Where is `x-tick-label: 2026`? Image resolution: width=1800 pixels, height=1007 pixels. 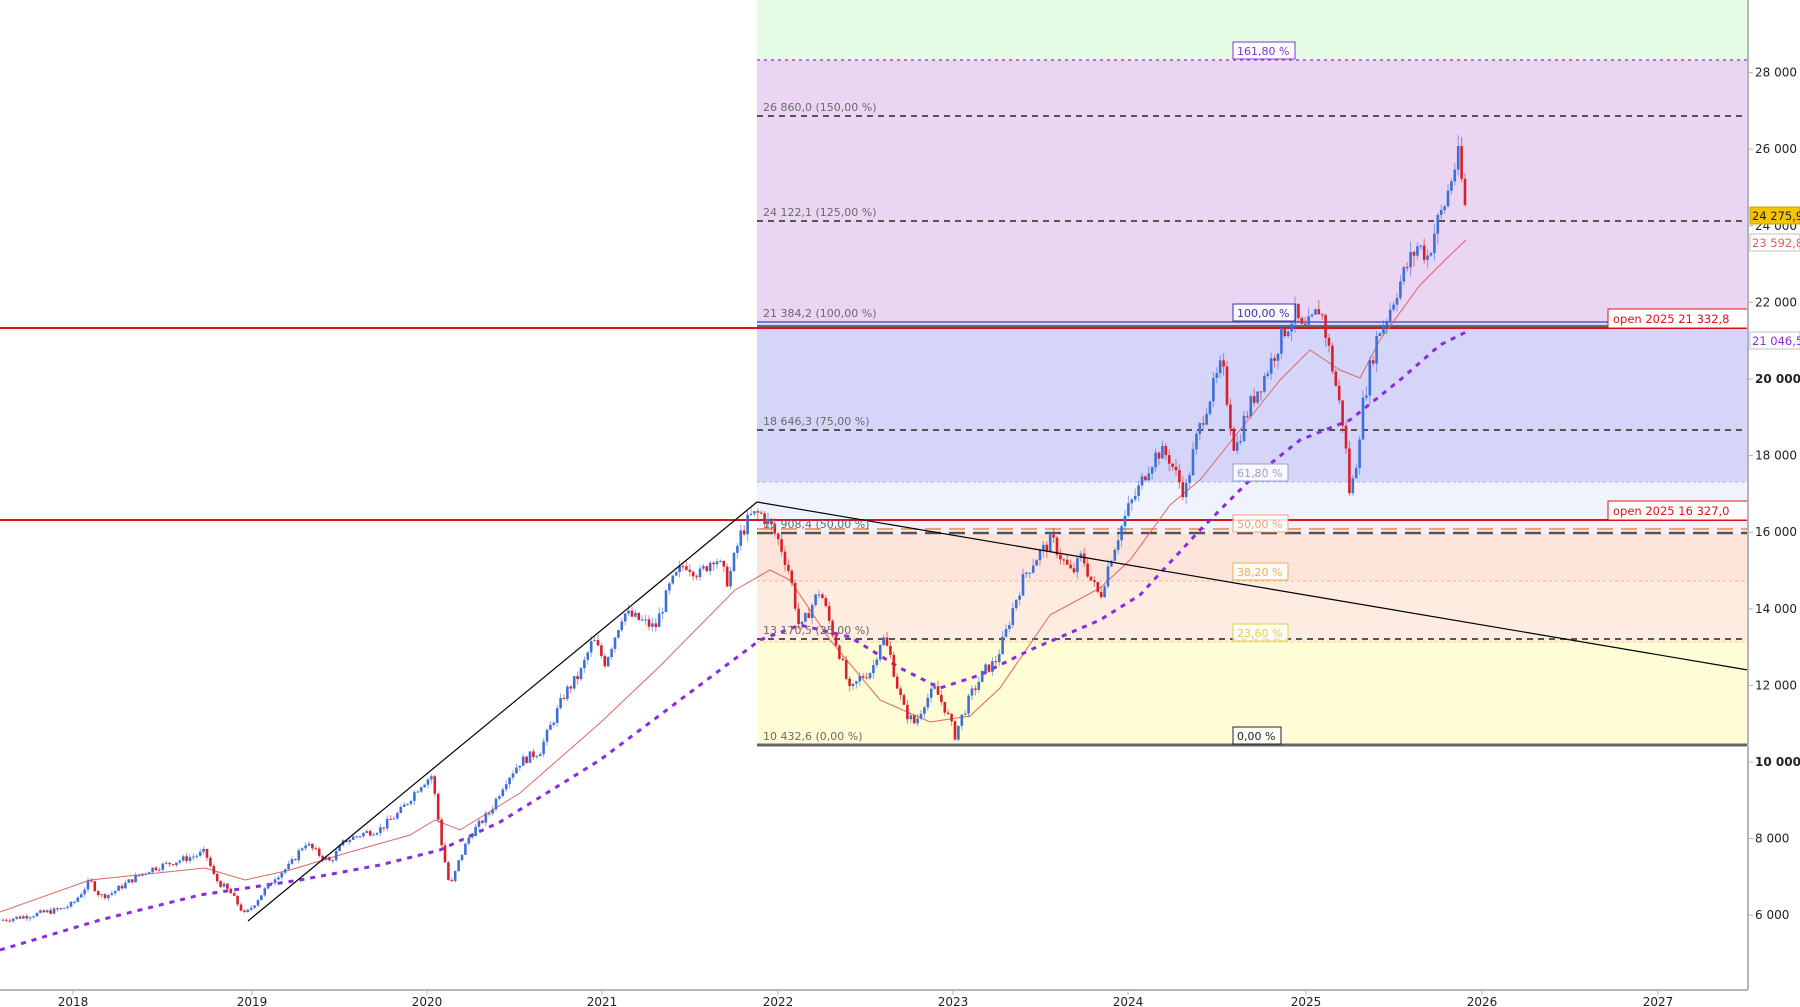 x-tick-label: 2026 is located at coordinates (1482, 1001).